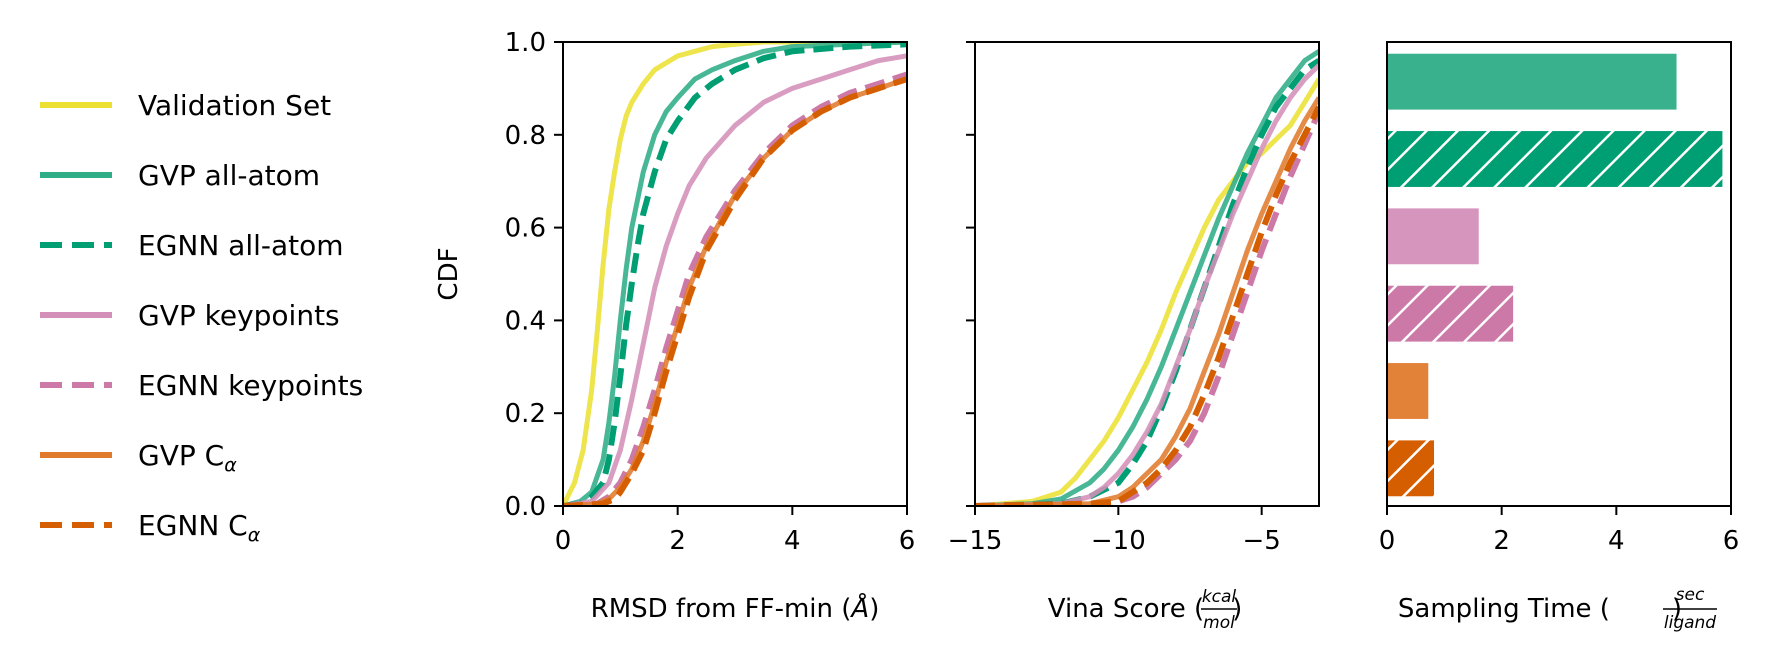  I want to click on vina-x-tick-0-label: −15, so click(975, 541).